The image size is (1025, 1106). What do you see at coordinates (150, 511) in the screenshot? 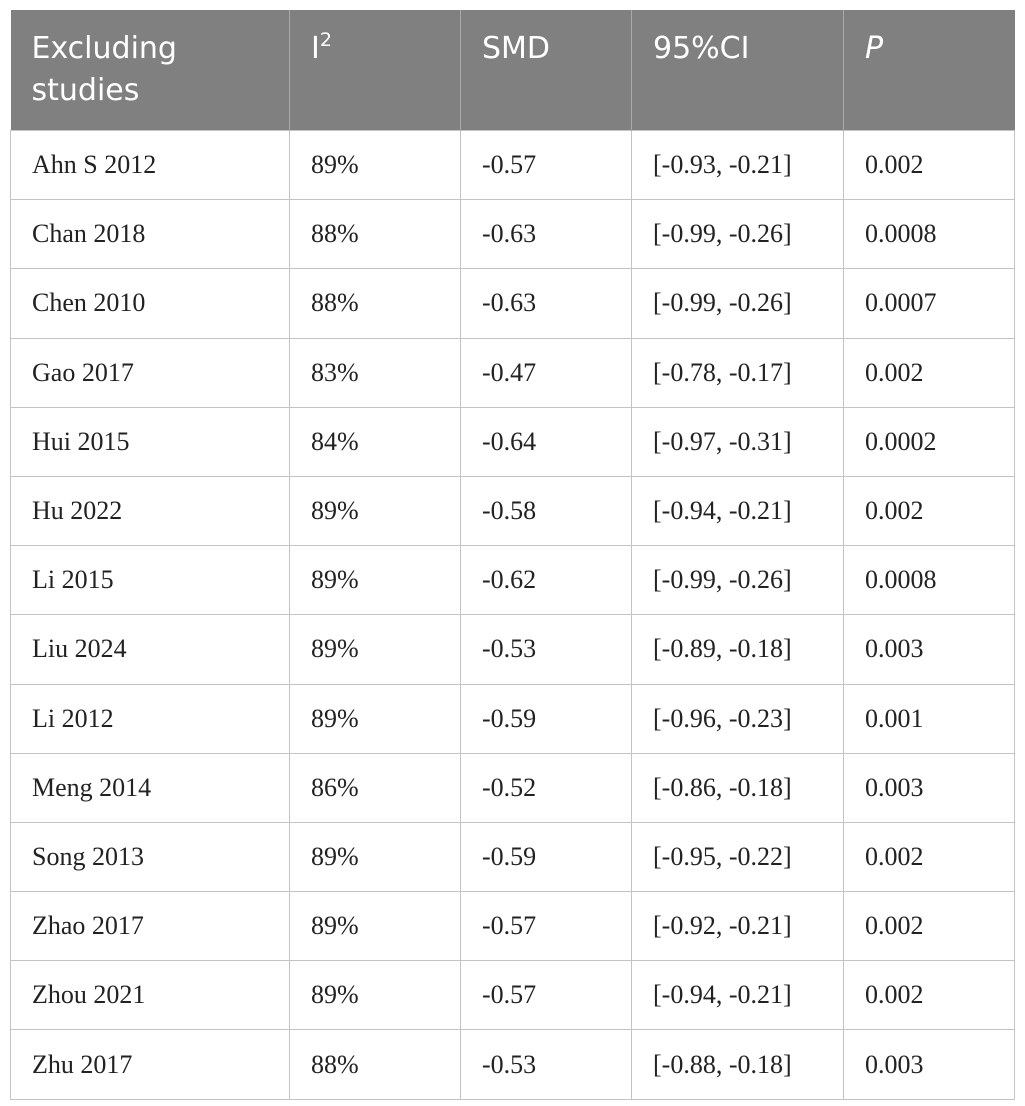
I see `study-cell: Hu 2022` at bounding box center [150, 511].